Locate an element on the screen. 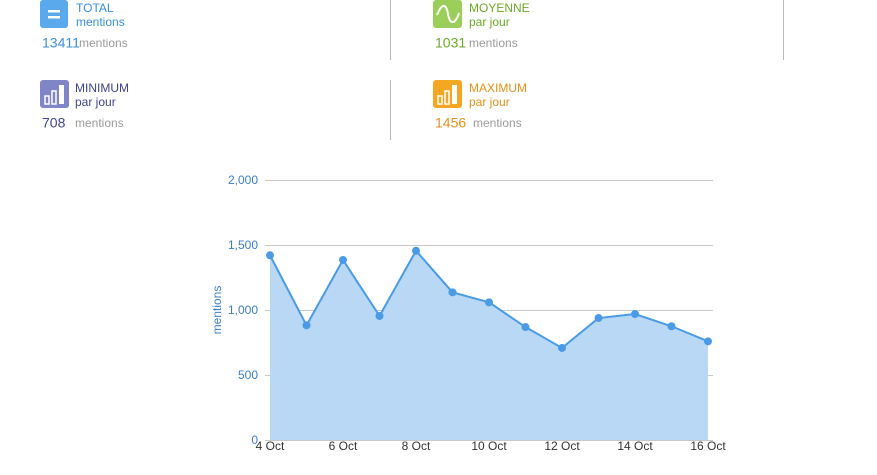  x-tick-label: 14 Oct is located at coordinates (635, 446).